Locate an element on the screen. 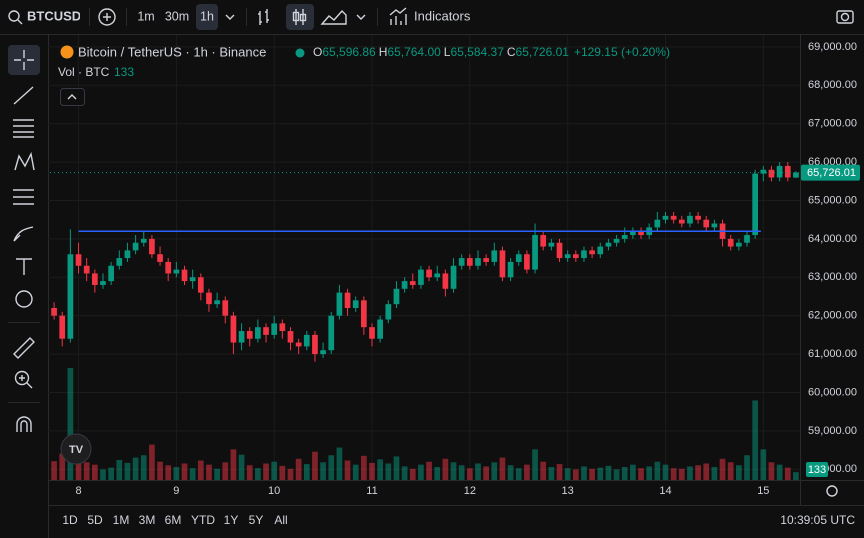  bars-icon is located at coordinates (263, 17).